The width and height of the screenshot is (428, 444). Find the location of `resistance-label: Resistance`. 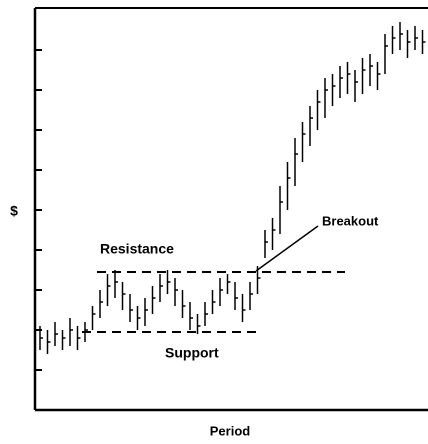

resistance-label: Resistance is located at coordinates (137, 249).